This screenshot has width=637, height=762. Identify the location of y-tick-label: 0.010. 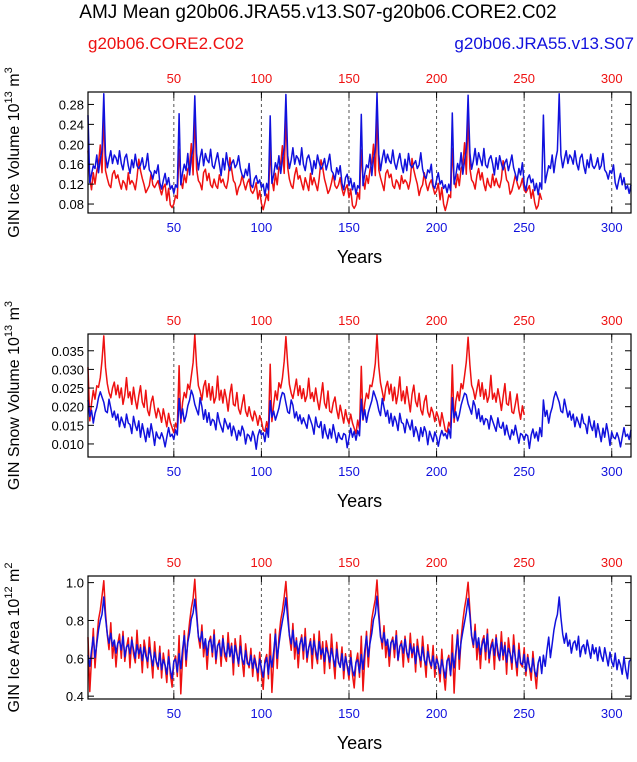
(67, 444).